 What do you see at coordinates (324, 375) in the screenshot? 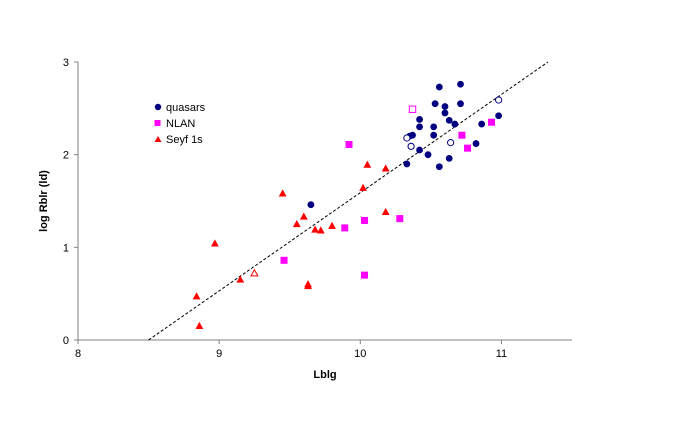
I see `x-axis-title: Lblg` at bounding box center [324, 375].